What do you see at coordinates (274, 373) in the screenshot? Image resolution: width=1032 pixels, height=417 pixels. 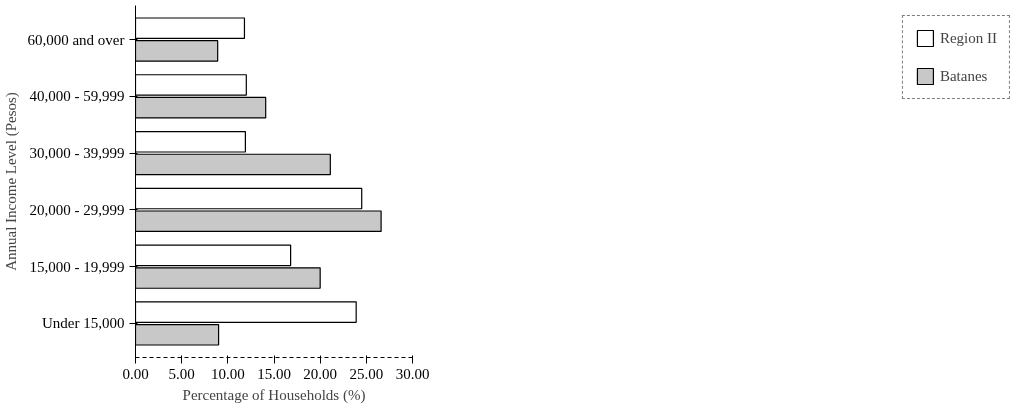 I see `x-tick-label: 15.00` at bounding box center [274, 373].